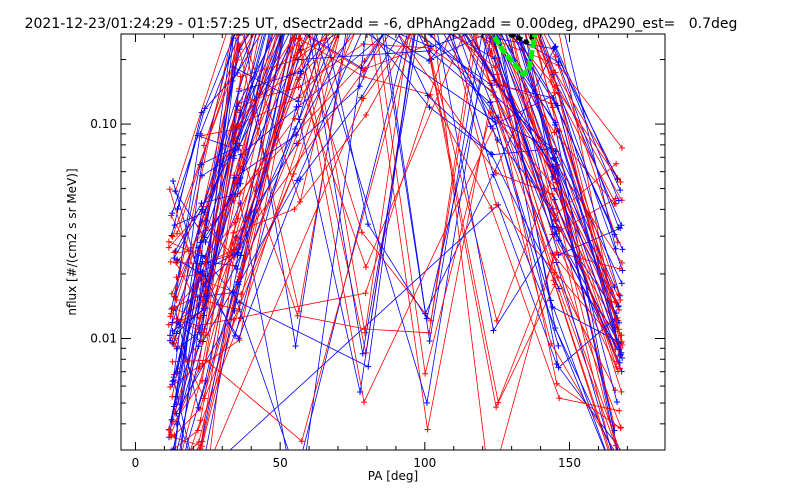 This screenshot has width=800, height=500. Describe the element at coordinates (424, 463) in the screenshot. I see `x-tick-label: 100` at that location.